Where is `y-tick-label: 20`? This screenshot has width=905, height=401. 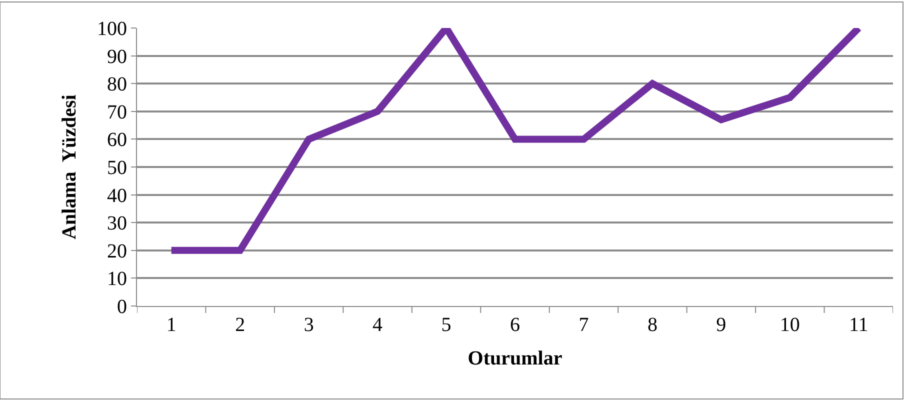
y-tick-label: 20 is located at coordinates (117, 251).